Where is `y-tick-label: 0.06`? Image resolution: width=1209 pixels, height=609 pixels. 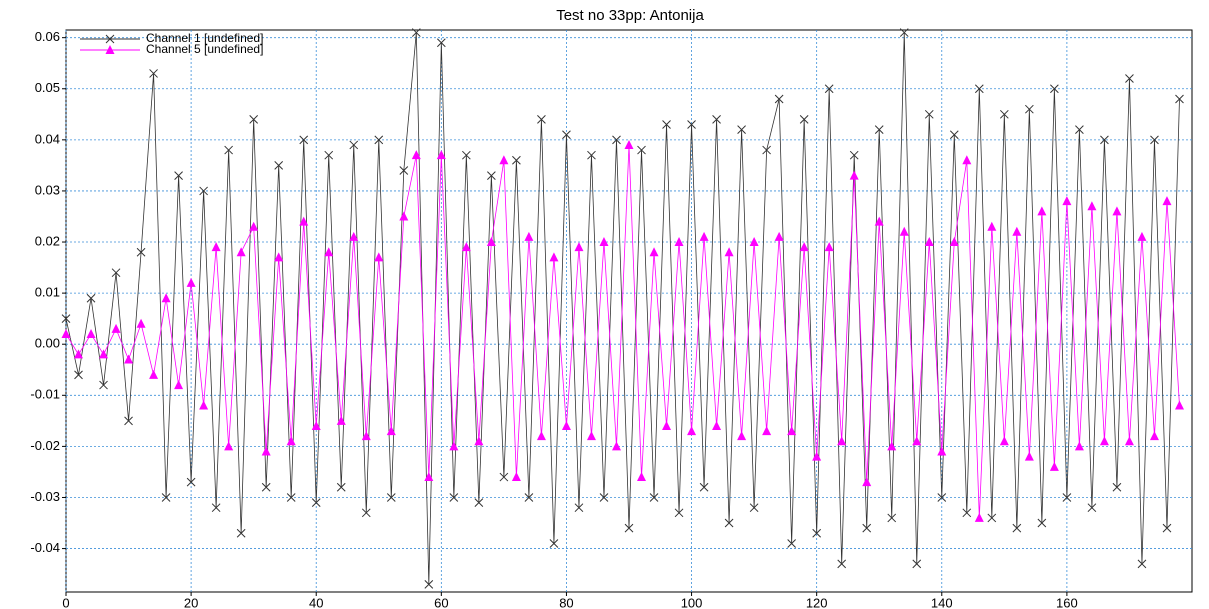
y-tick-label: 0.06 is located at coordinates (47, 36).